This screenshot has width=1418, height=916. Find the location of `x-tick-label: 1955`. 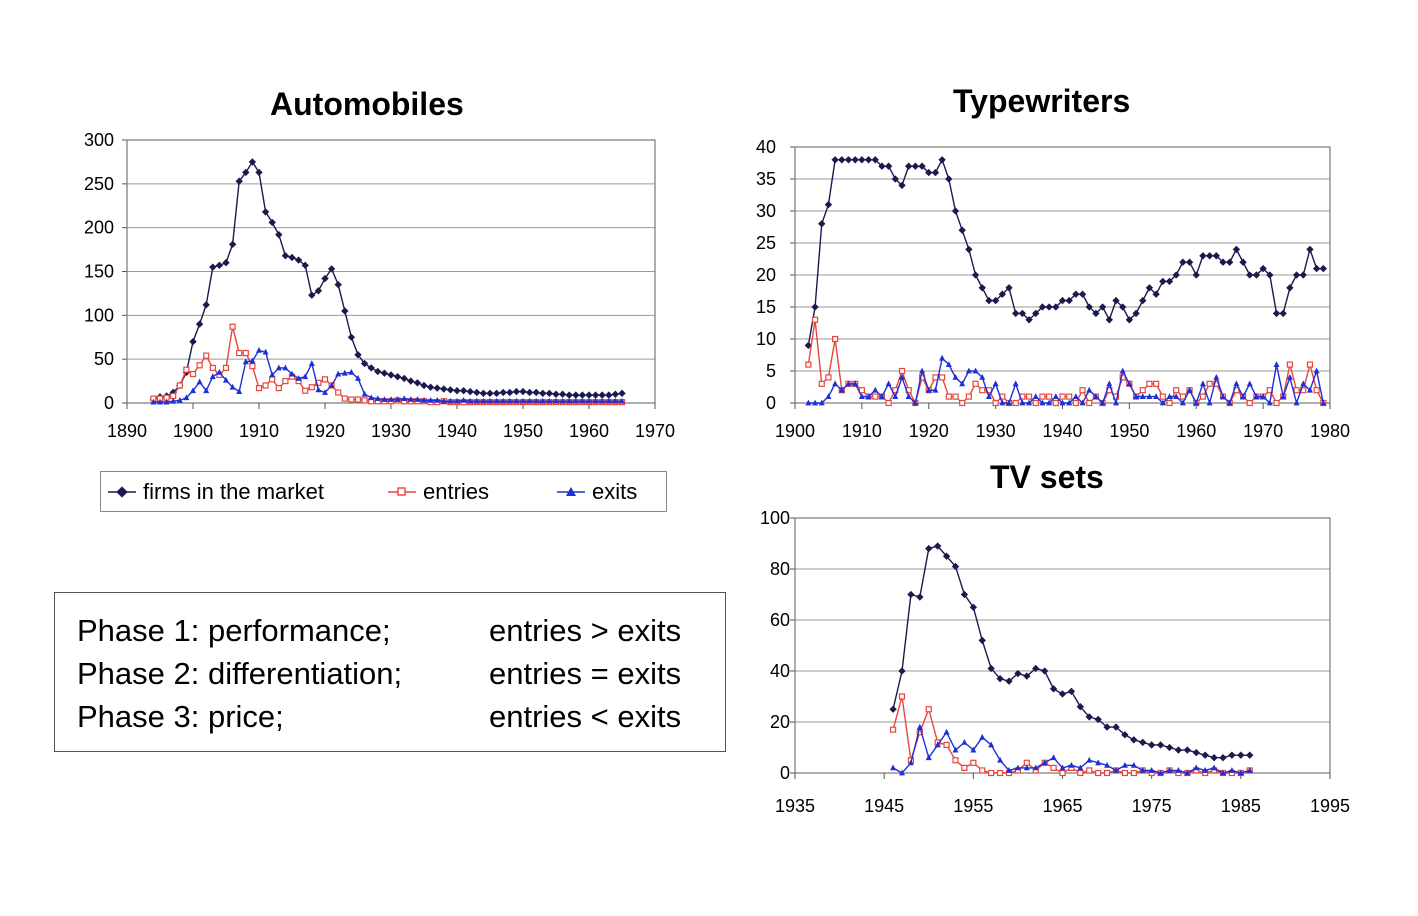

x-tick-label: 1955 is located at coordinates (973, 806).